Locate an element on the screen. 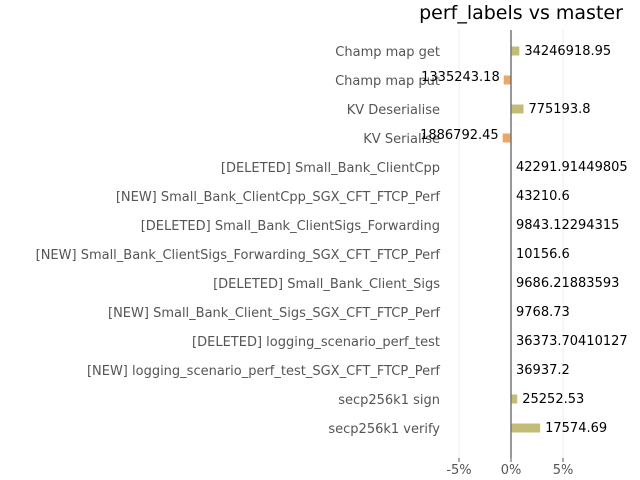 The width and height of the screenshot is (640, 480). value-label-7: 10156.6 is located at coordinates (543, 254).